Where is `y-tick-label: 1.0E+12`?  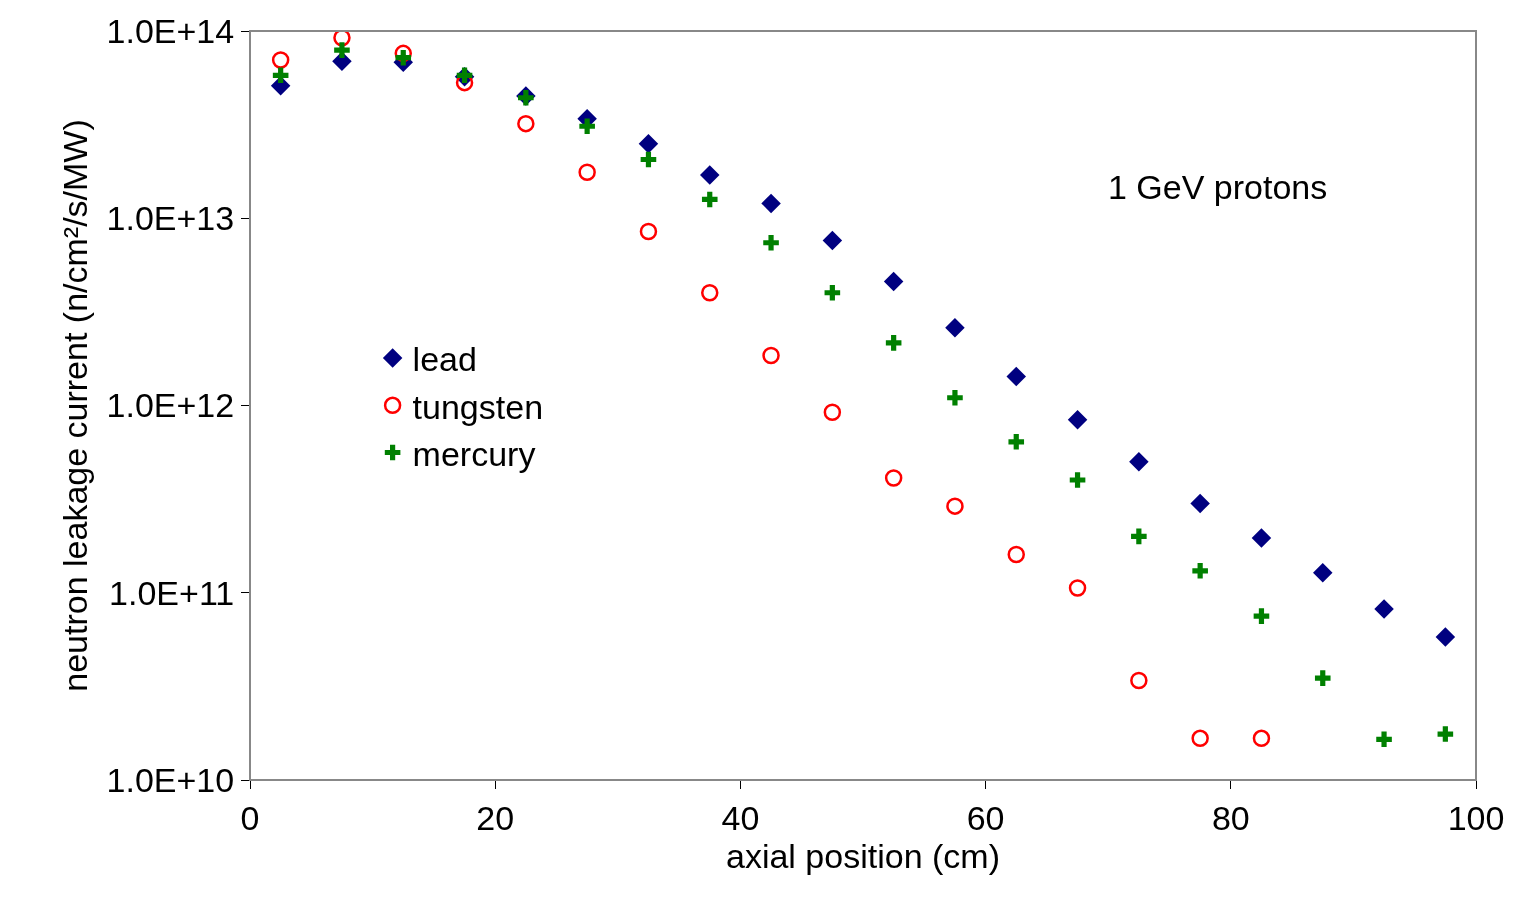 y-tick-label: 1.0E+12 is located at coordinates (170, 405).